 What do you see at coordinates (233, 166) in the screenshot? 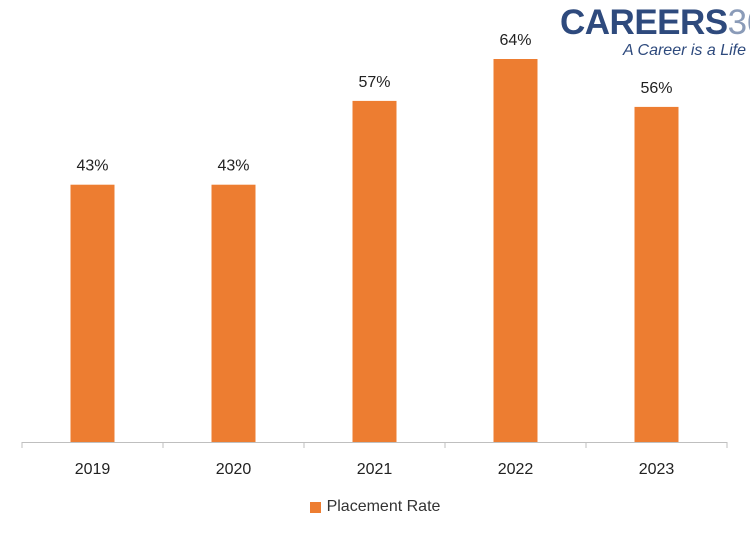
I see `data-label-2020: 43%` at bounding box center [233, 166].